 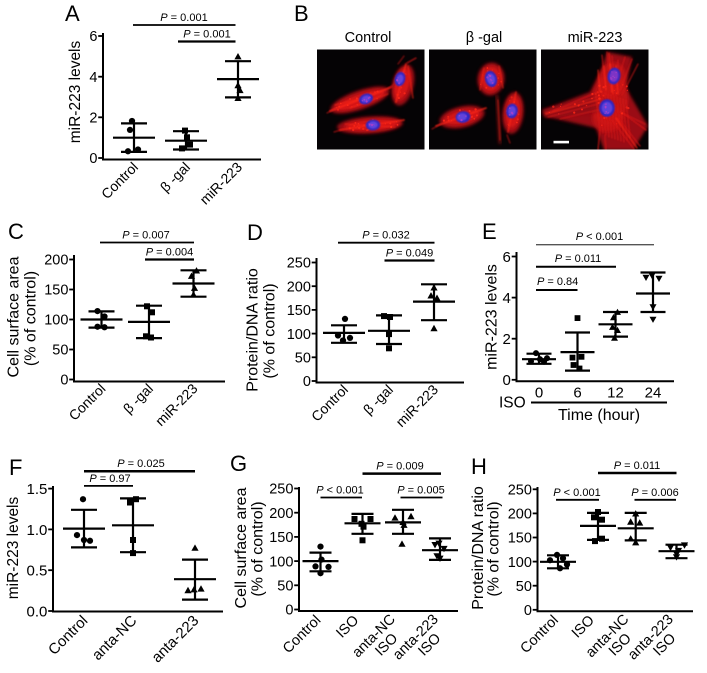 What do you see at coordinates (37, 489) in the screenshot?
I see `svg-text: 1.5` at bounding box center [37, 489].